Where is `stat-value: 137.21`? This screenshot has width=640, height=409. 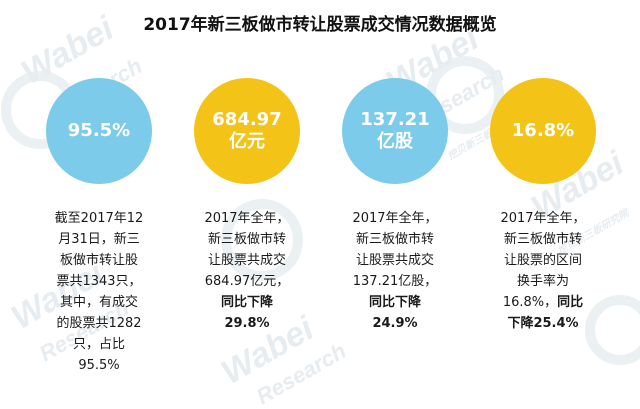 stat-value: 137.21 is located at coordinates (395, 119).